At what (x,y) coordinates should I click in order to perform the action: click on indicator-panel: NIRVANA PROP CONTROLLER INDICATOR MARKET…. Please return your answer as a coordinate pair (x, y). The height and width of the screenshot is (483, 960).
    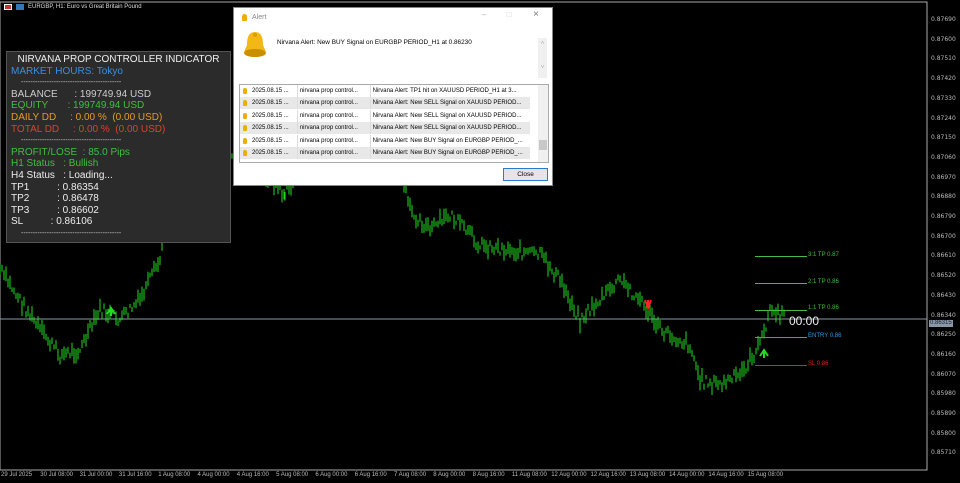
    Looking at the image, I should click on (118, 147).